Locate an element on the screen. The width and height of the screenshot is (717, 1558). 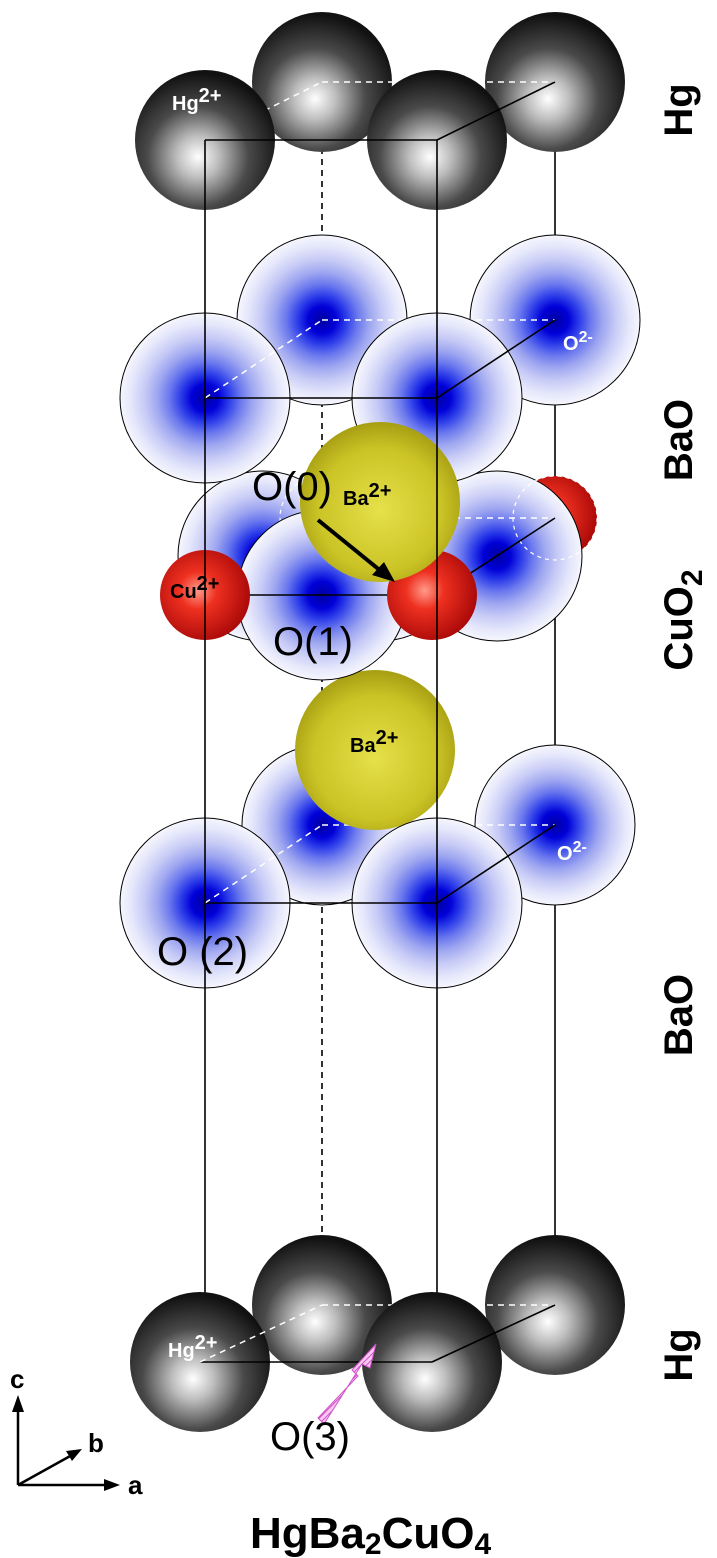
o-ion-label-top: O2- is located at coordinates (578, 342).